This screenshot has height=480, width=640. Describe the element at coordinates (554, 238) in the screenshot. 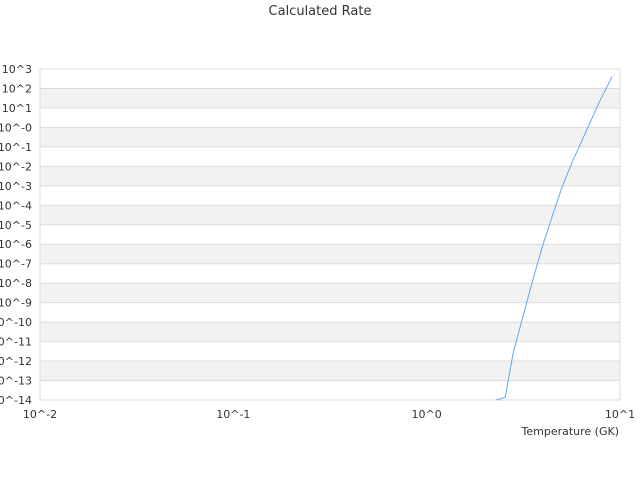

I see `series-line` at that location.